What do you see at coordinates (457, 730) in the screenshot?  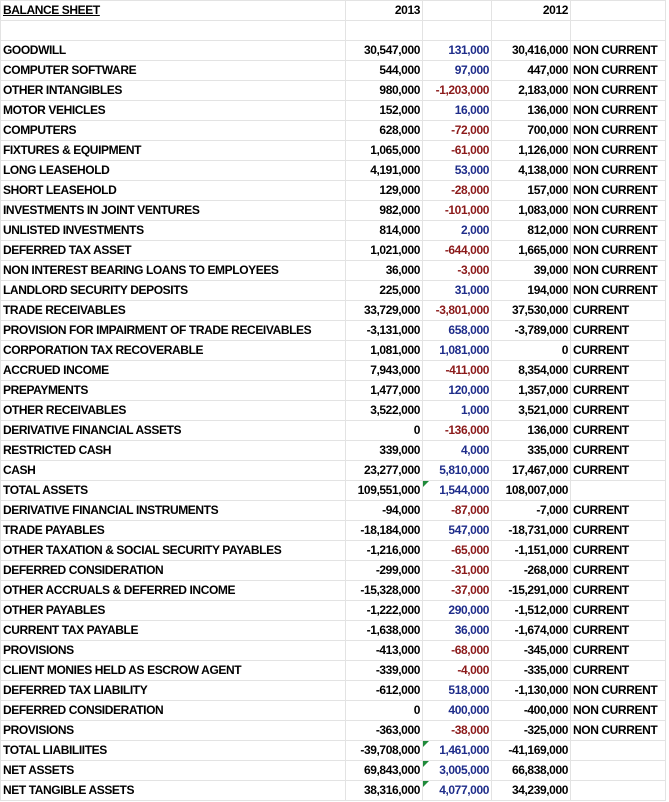 I see `difference-cell: -38,000` at bounding box center [457, 730].